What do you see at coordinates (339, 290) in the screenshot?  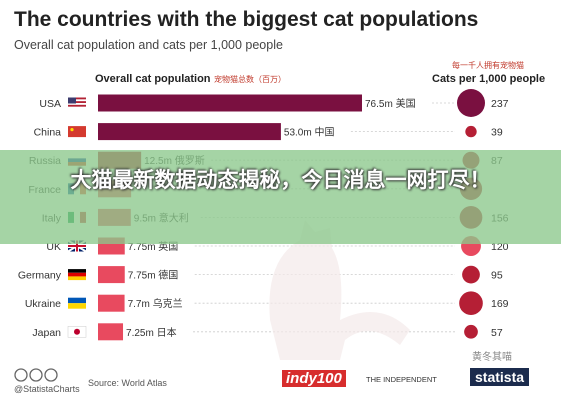 I see `cat-silhouette-icon` at bounding box center [339, 290].